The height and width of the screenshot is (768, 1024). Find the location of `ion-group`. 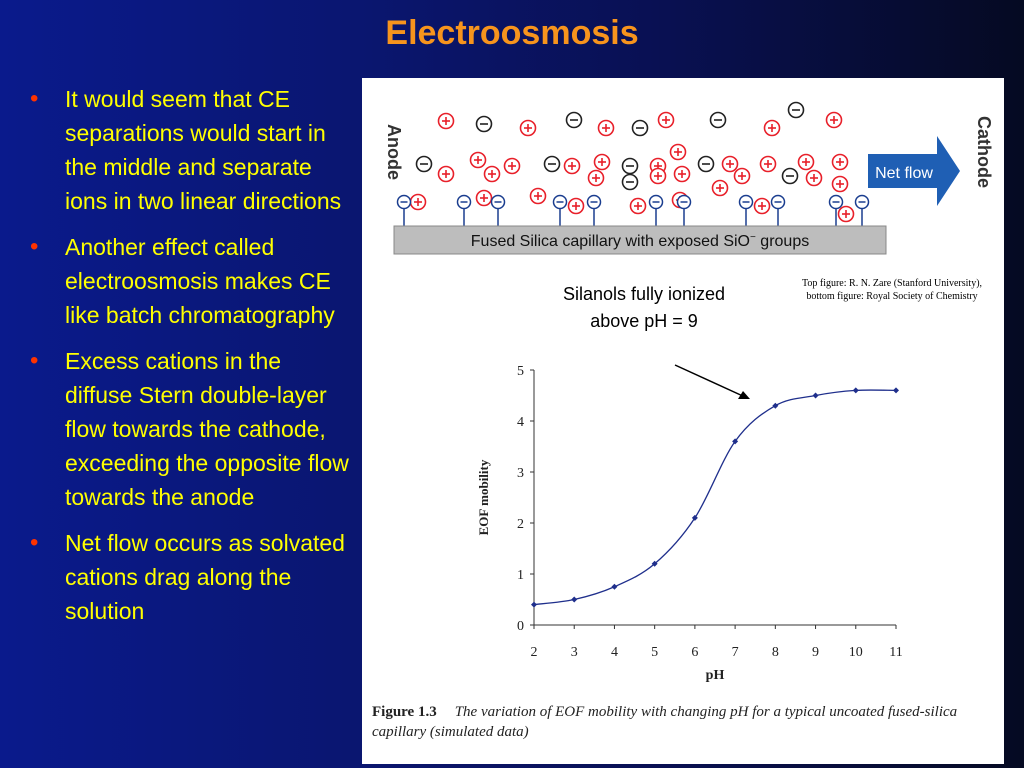

ion-group is located at coordinates (633, 163).